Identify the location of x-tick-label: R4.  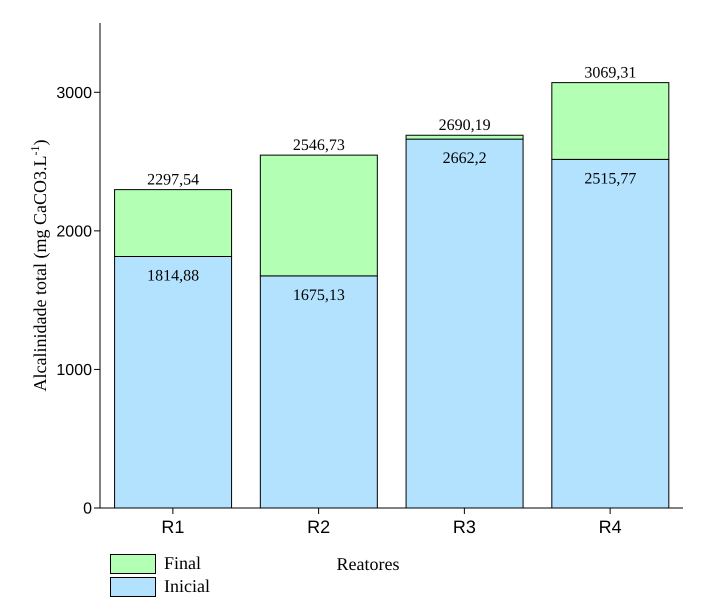
(610, 526).